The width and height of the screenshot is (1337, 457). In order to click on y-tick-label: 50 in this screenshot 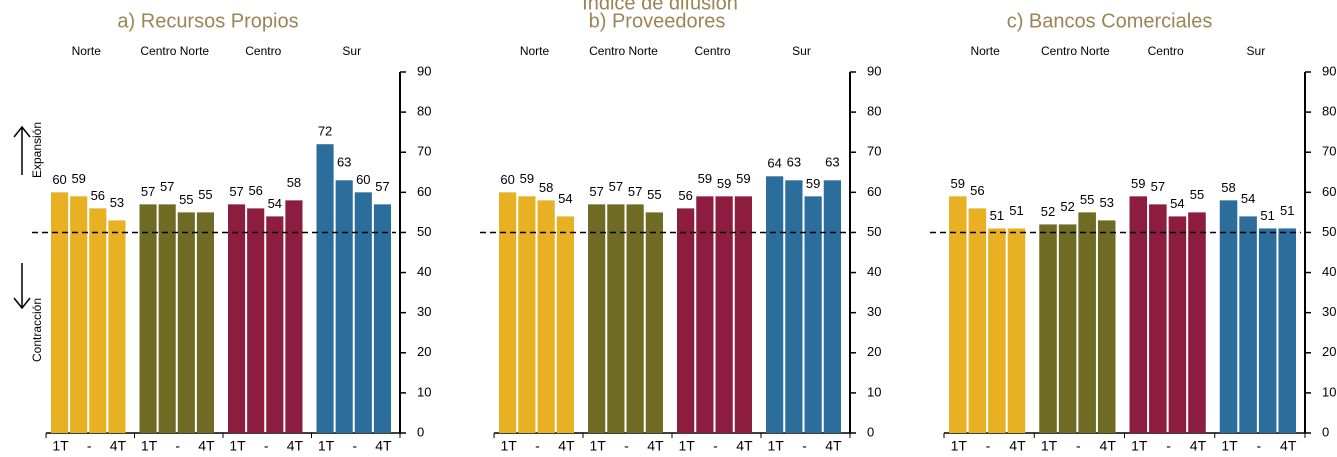, I will do `click(874, 231)`.